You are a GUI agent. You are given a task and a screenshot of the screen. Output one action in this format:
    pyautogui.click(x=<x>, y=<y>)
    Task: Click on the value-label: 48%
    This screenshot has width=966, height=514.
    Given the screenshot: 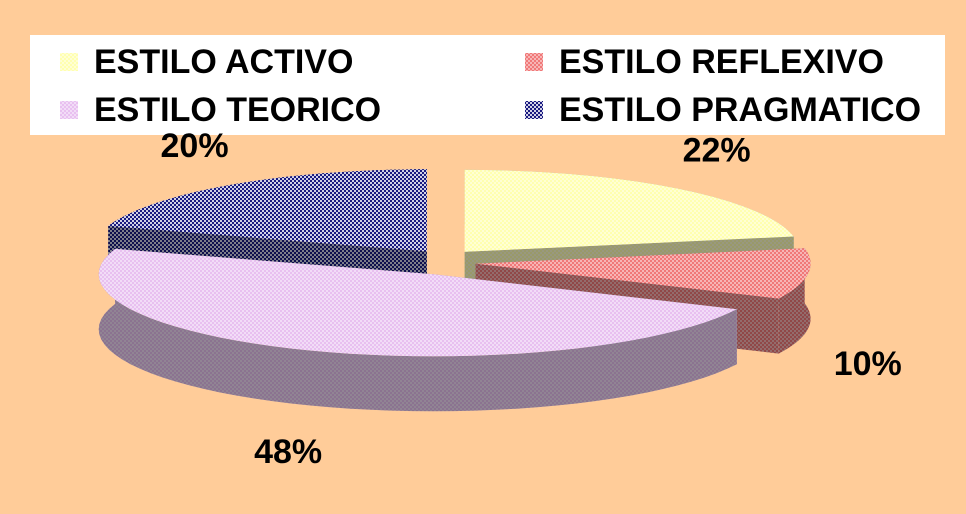 What is the action you would take?
    pyautogui.click(x=288, y=452)
    